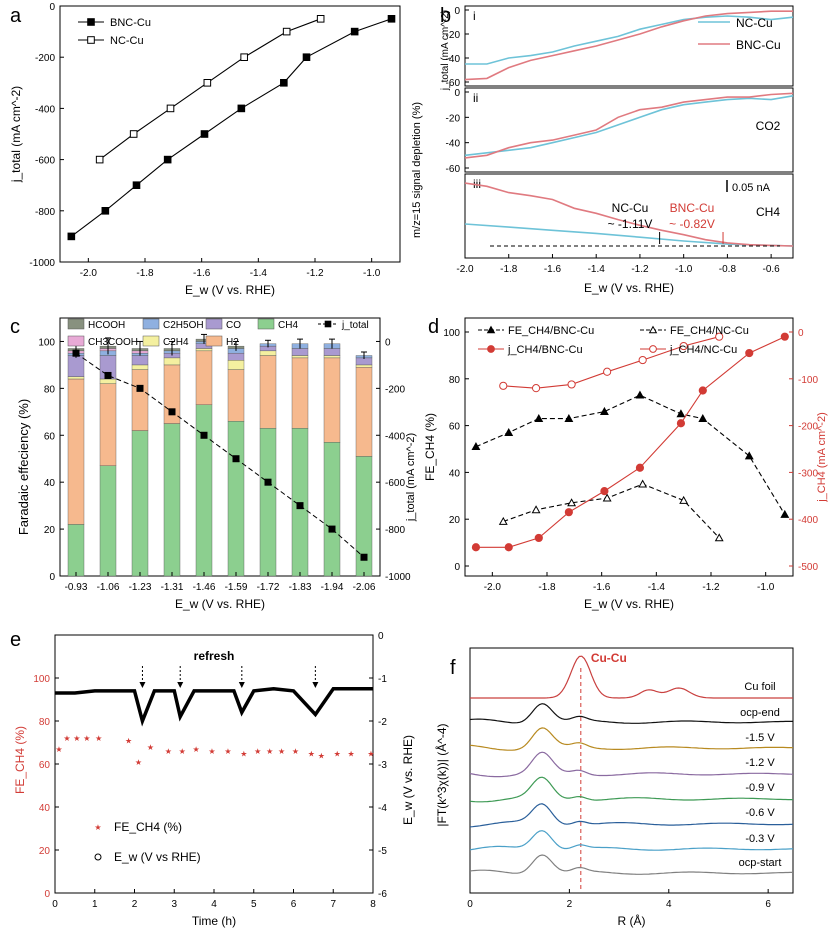  What do you see at coordinates (231, 127) in the screenshot?
I see `panel-a-series-line` at bounding box center [231, 127].